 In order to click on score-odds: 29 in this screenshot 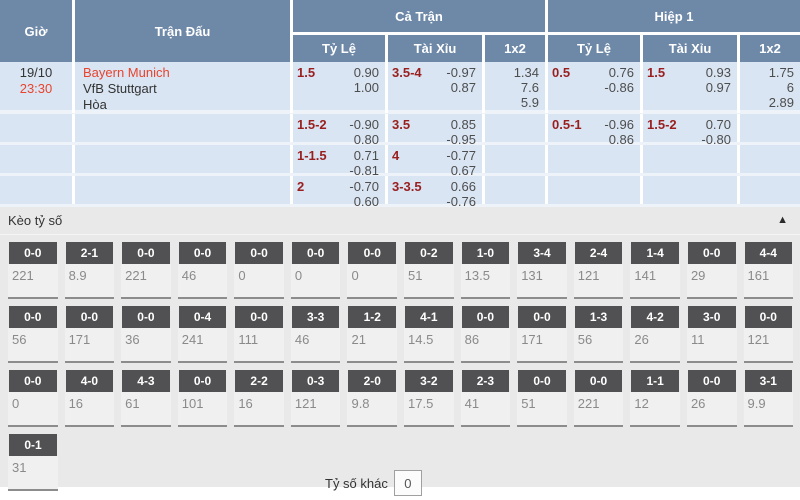, I will do `click(711, 280)`.